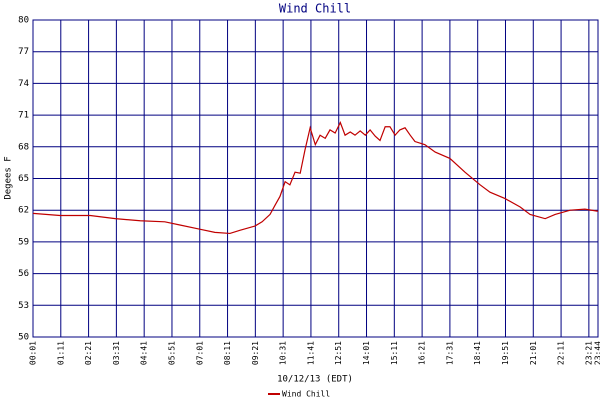 The image size is (600, 400). Describe the element at coordinates (23, 179) in the screenshot. I see `y-tick-label: 65` at that location.